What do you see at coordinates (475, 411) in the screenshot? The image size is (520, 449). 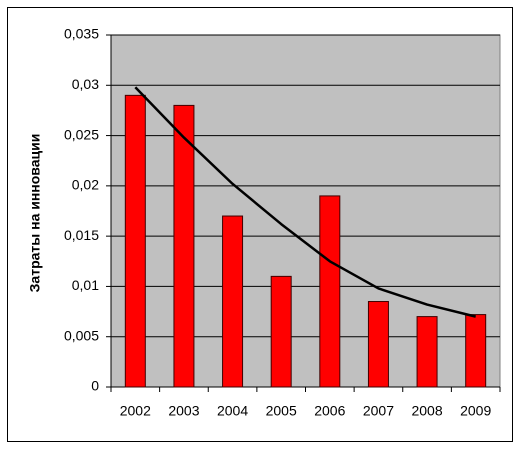 I see `x-tick-label: 2009` at bounding box center [475, 411].